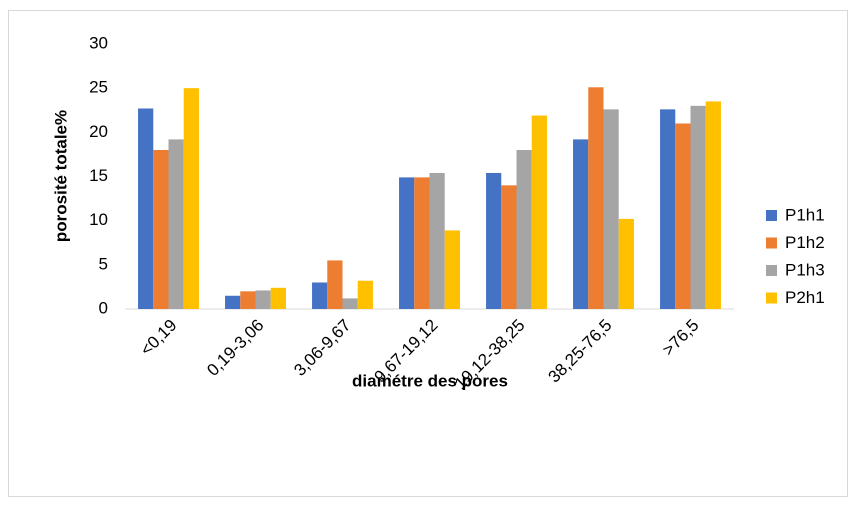 The width and height of the screenshot is (856, 507). I want to click on x-axis-title: diamétre des pores, so click(430, 380).